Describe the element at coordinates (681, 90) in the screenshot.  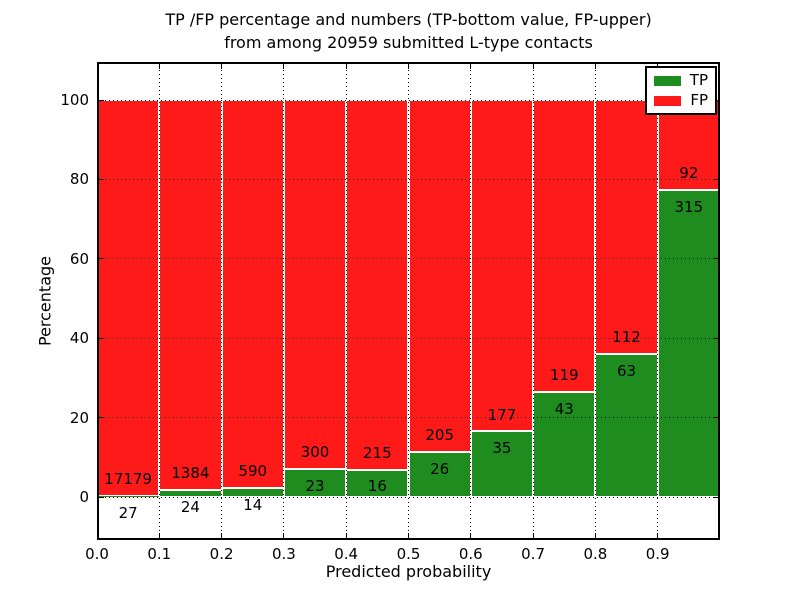
I see `legend: TP FP` at that location.